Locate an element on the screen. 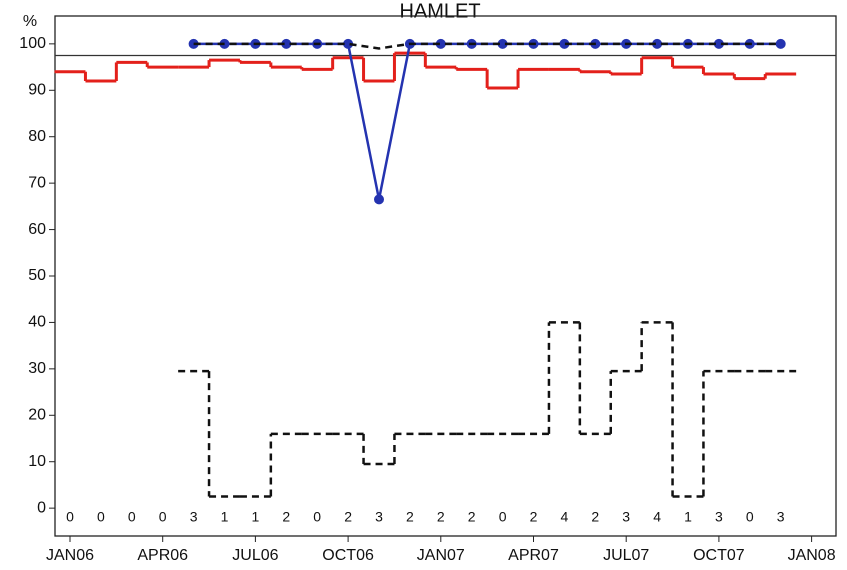 The width and height of the screenshot is (847, 570). y-tick-label: 90 is located at coordinates (37, 90).